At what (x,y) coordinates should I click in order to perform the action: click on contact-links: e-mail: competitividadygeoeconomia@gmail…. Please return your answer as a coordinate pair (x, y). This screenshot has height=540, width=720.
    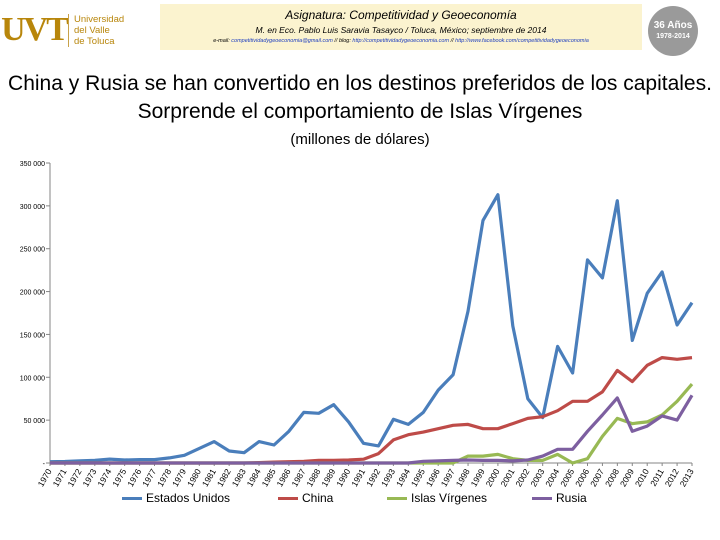
    Looking at the image, I should click on (401, 41).